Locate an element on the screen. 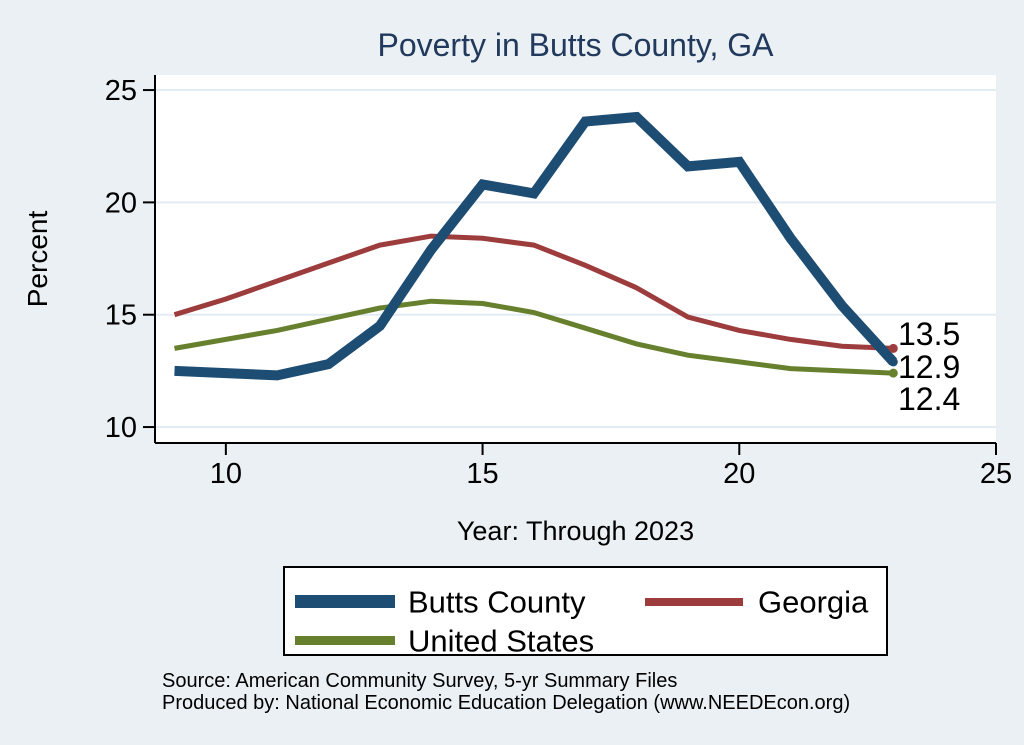 The height and width of the screenshot is (745, 1024). legend-swatch-united-states is located at coordinates (345, 640).